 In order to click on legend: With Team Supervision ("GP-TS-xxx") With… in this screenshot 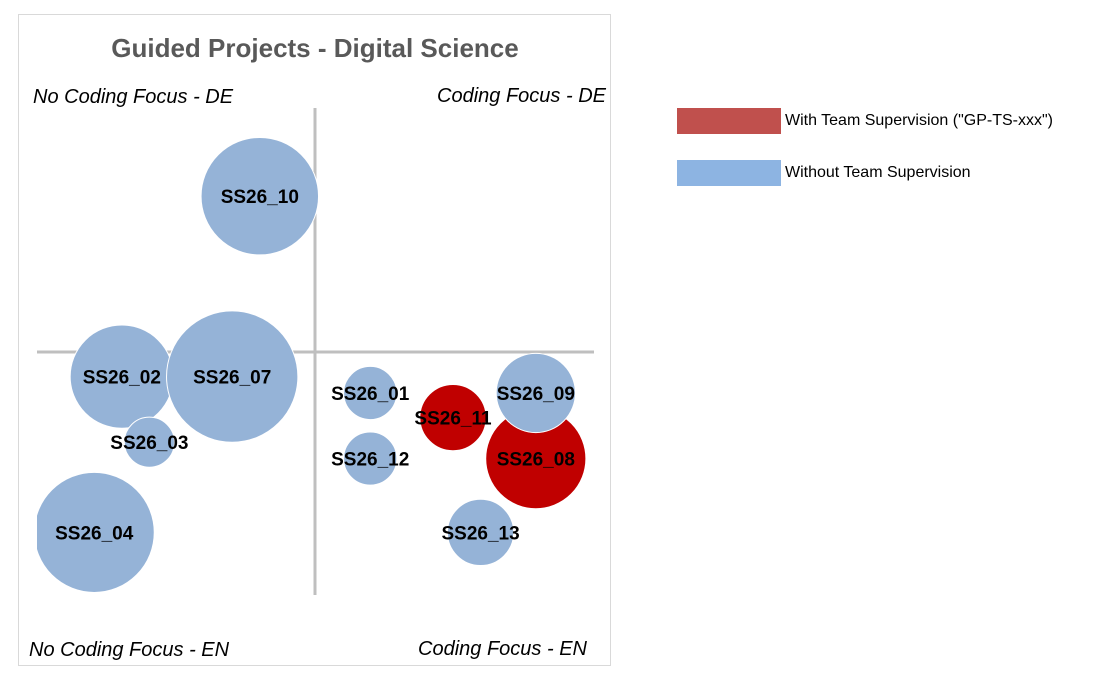, I will do `click(865, 160)`.